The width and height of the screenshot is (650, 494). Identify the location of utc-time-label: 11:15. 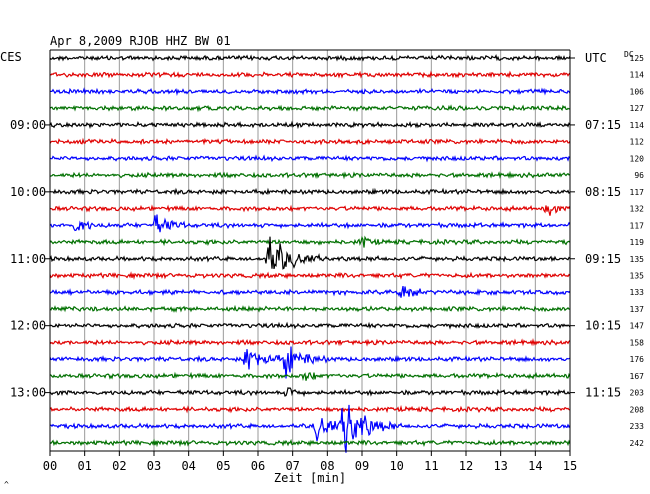
(603, 393).